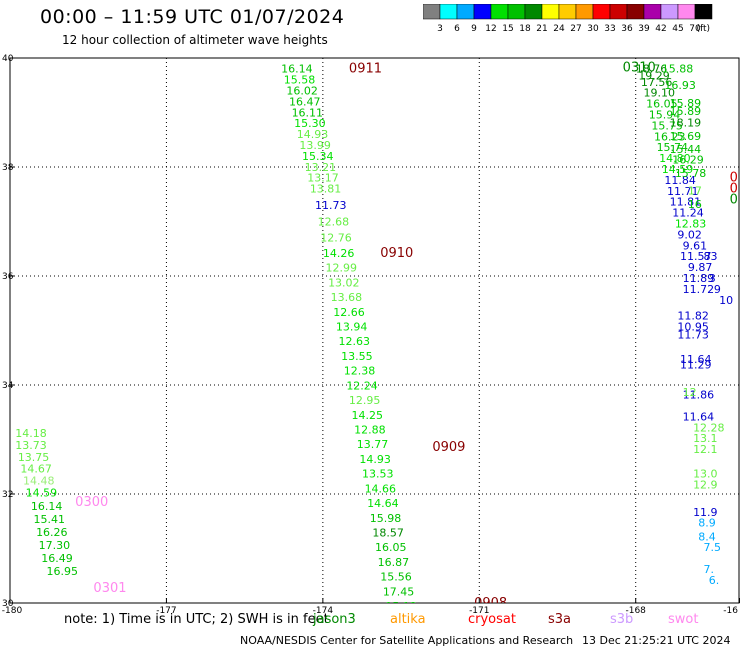 Image resolution: width=740 pixels, height=650 pixels. What do you see at coordinates (323, 178) in the screenshot?
I see `wave-height-point: 13.17` at bounding box center [323, 178].